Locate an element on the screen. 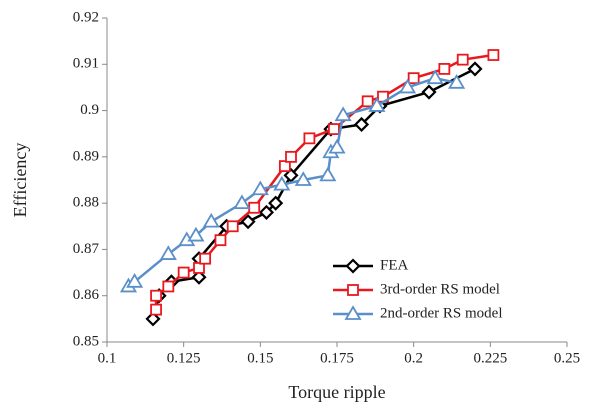 This screenshot has width=591, height=408. x-tick-label: 0.25 is located at coordinates (567, 358).